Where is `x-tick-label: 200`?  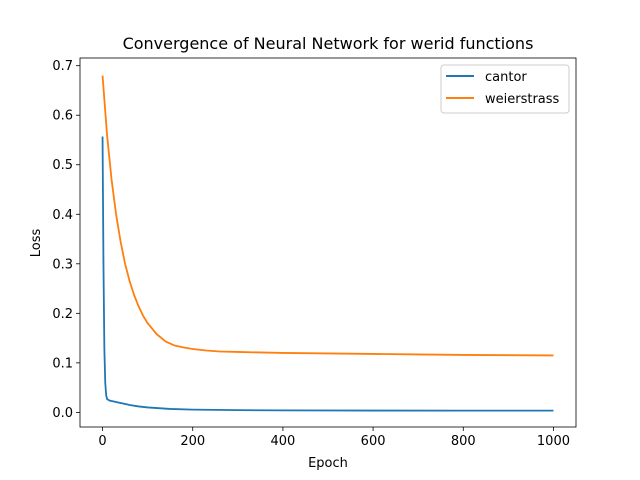 x-tick-label: 200 is located at coordinates (192, 441).